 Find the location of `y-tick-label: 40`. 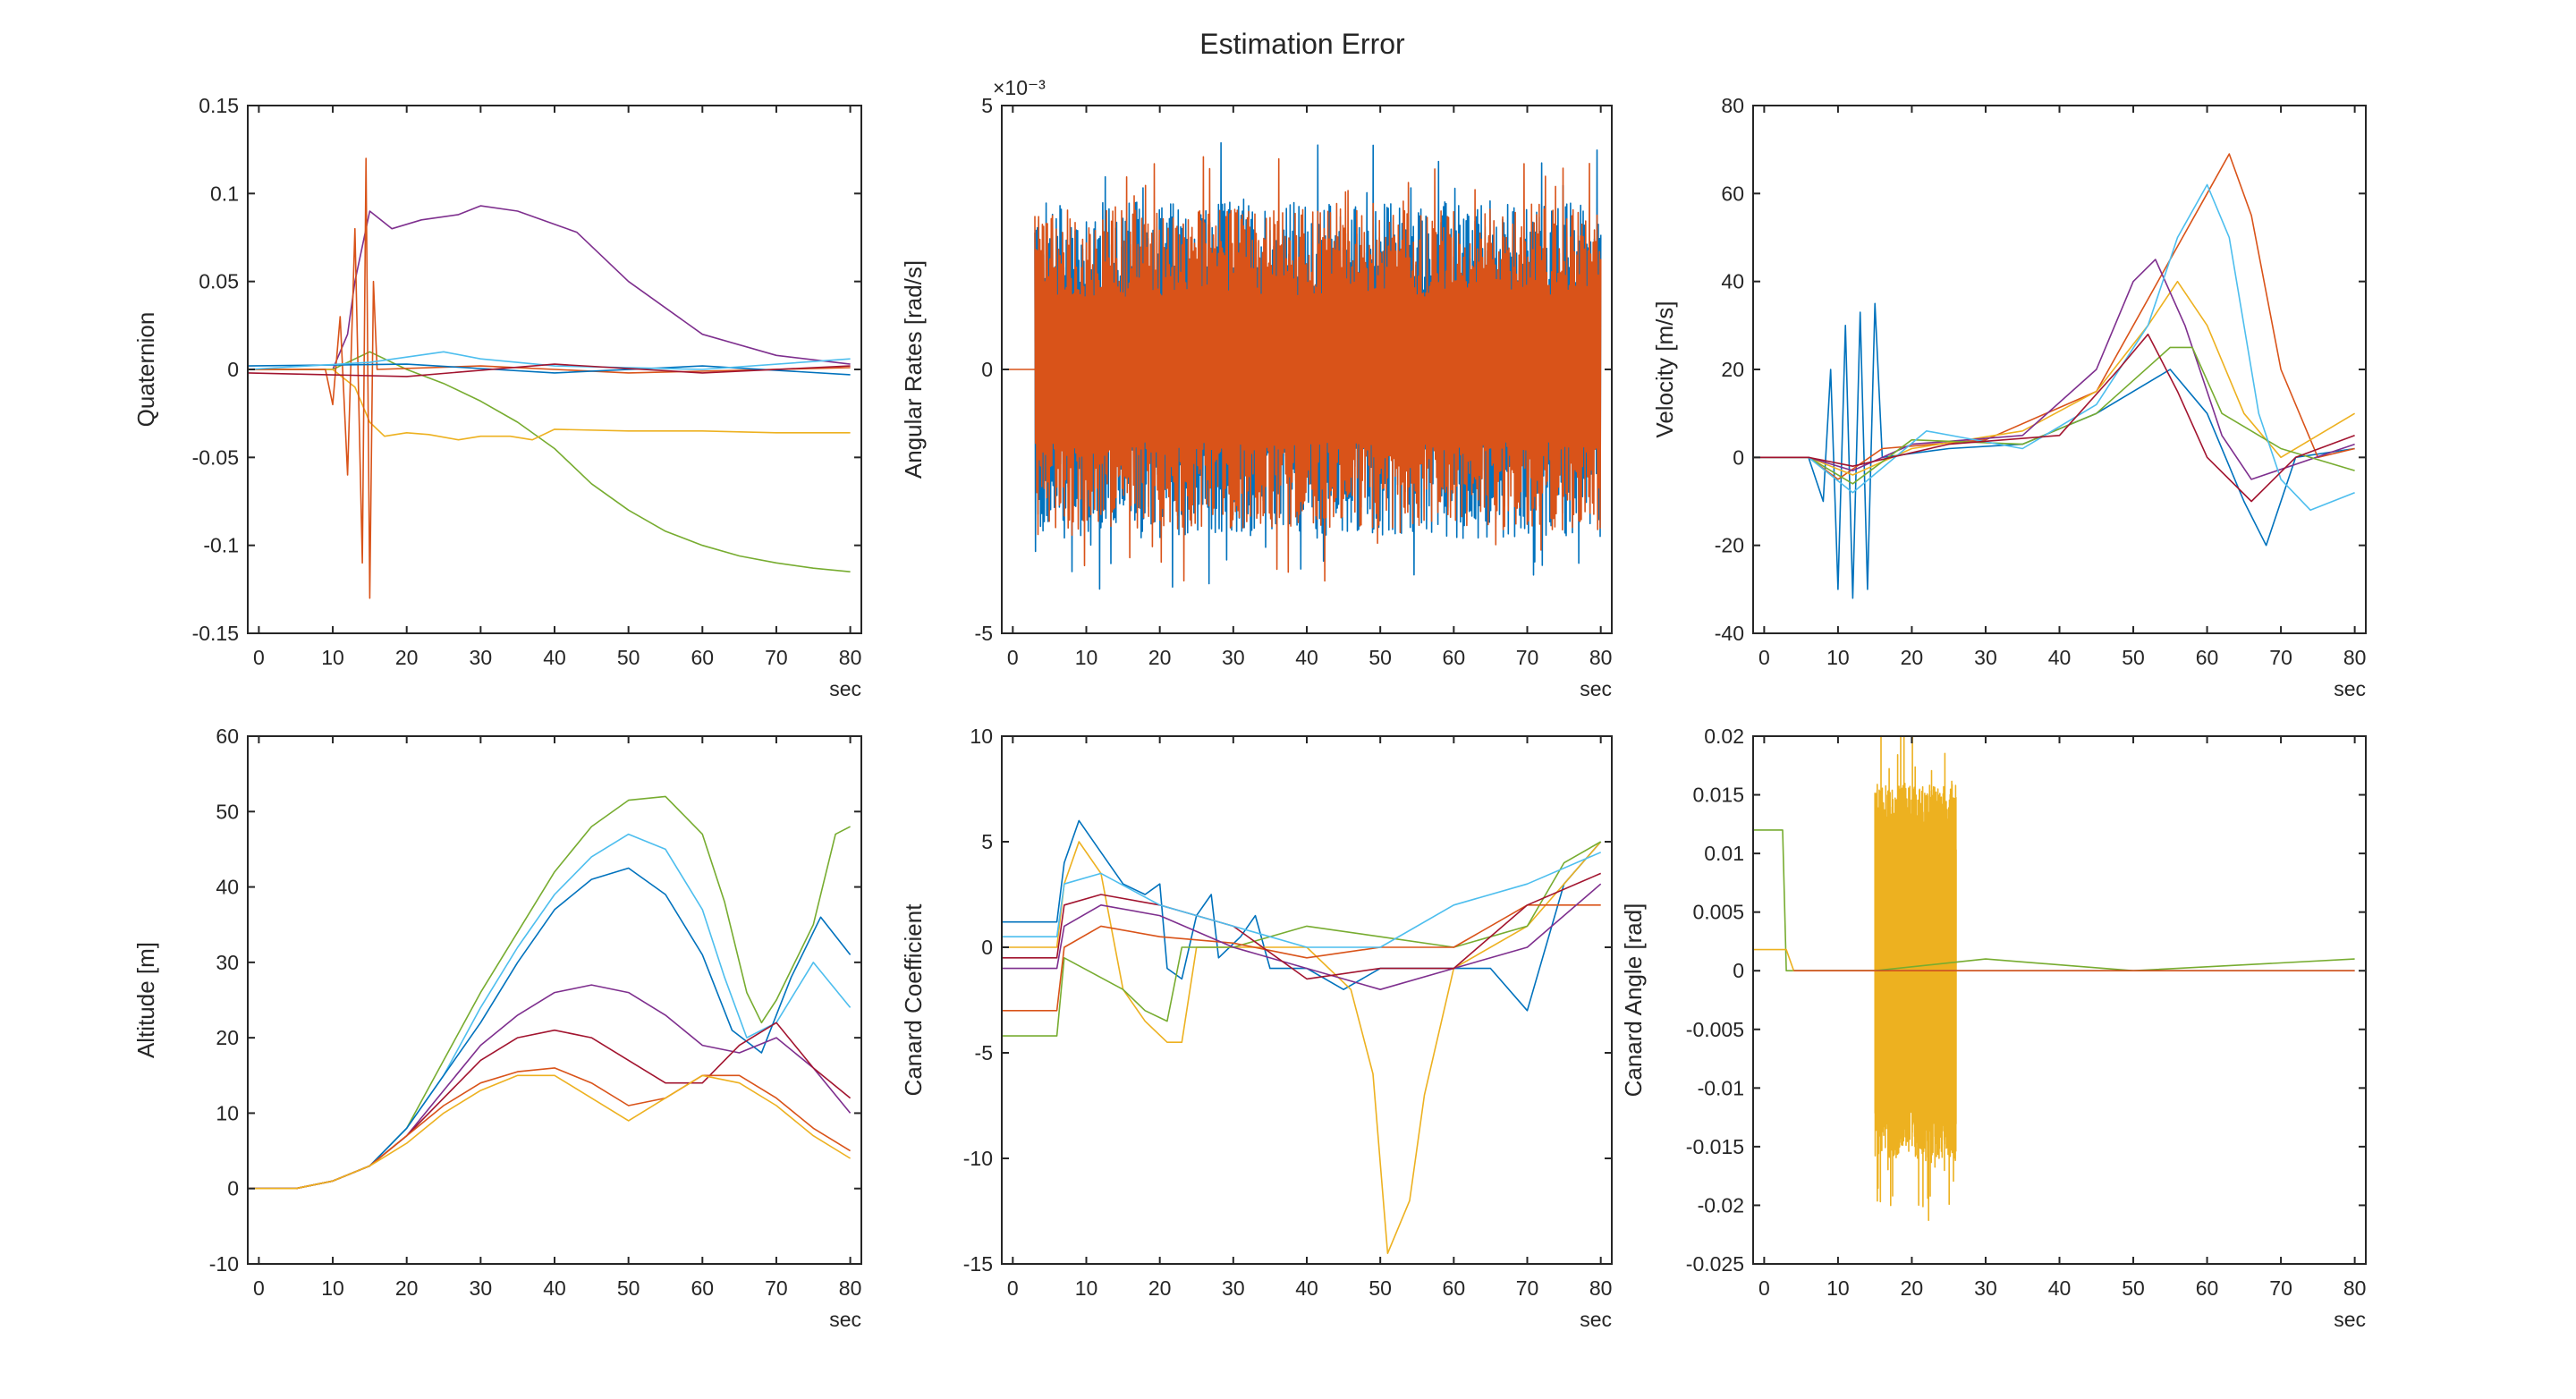

y-tick-label: 40 is located at coordinates (1732, 281).